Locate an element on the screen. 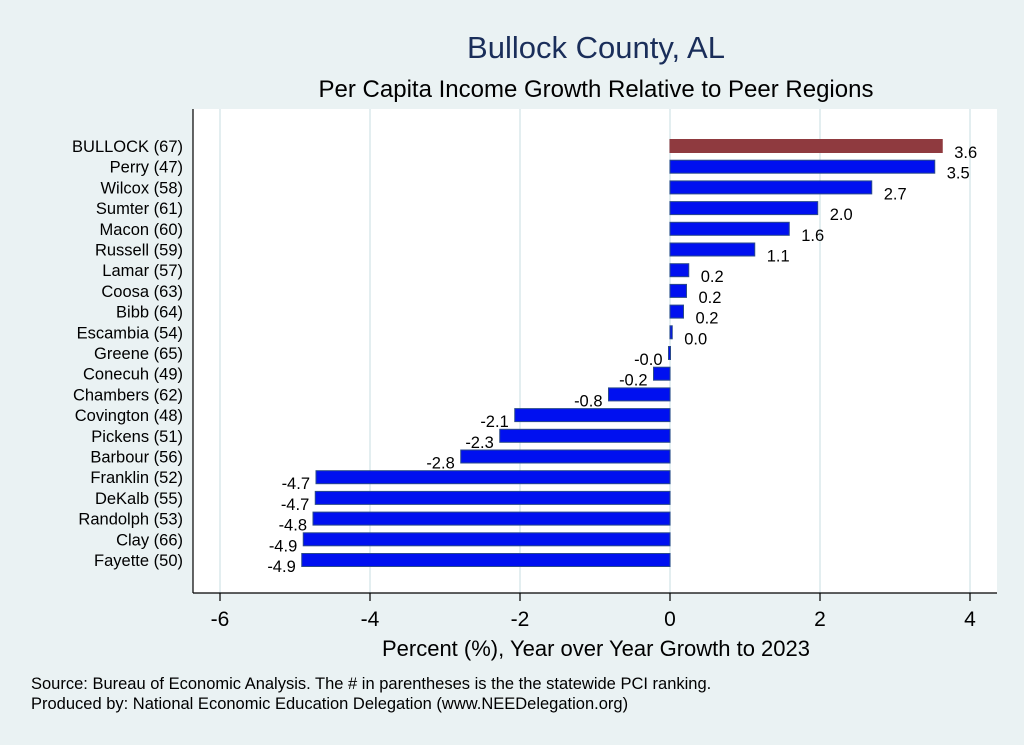 Image resolution: width=1024 pixels, height=745 pixels. x-axis-ticks: -6 -4 -2 0 2 4 is located at coordinates (593, 612).